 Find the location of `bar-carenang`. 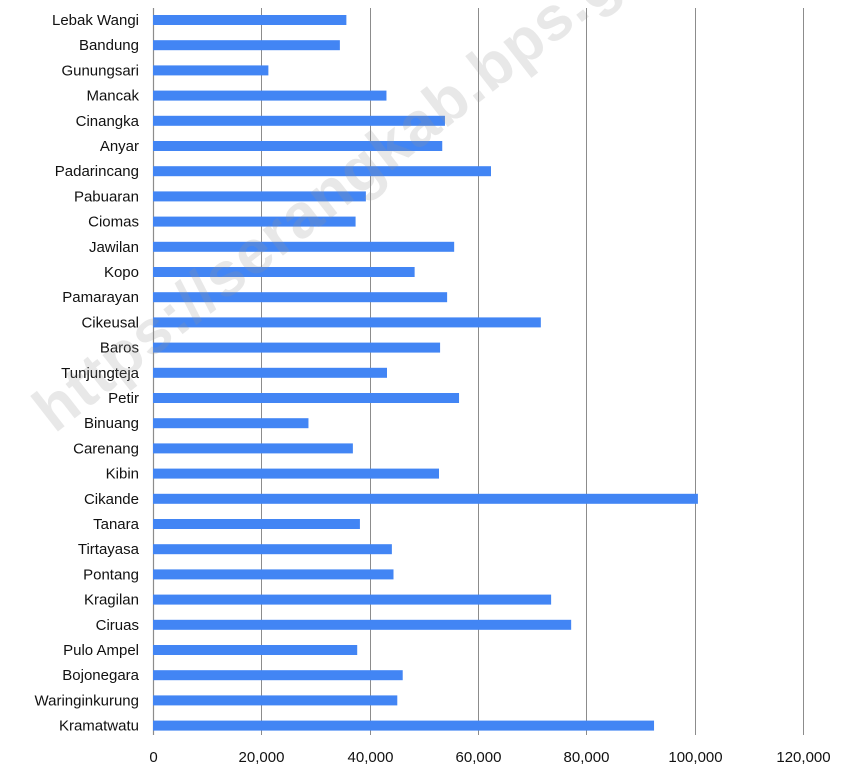

bar-carenang is located at coordinates (253, 448).